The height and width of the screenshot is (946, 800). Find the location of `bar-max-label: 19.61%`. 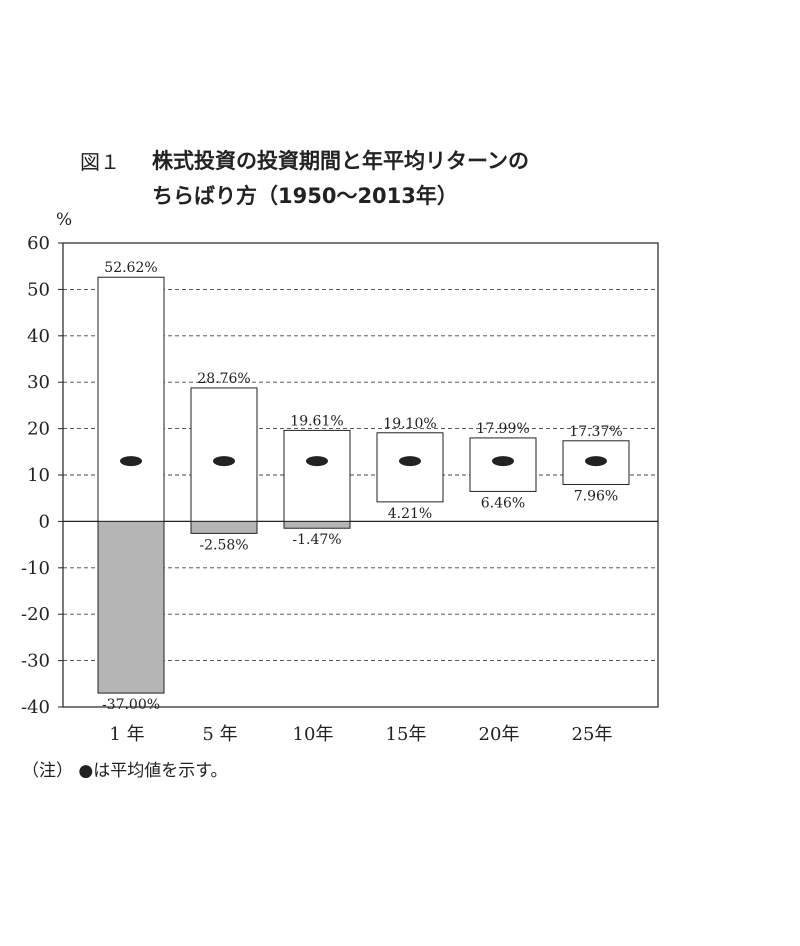

bar-max-label: 19.61% is located at coordinates (316, 421).